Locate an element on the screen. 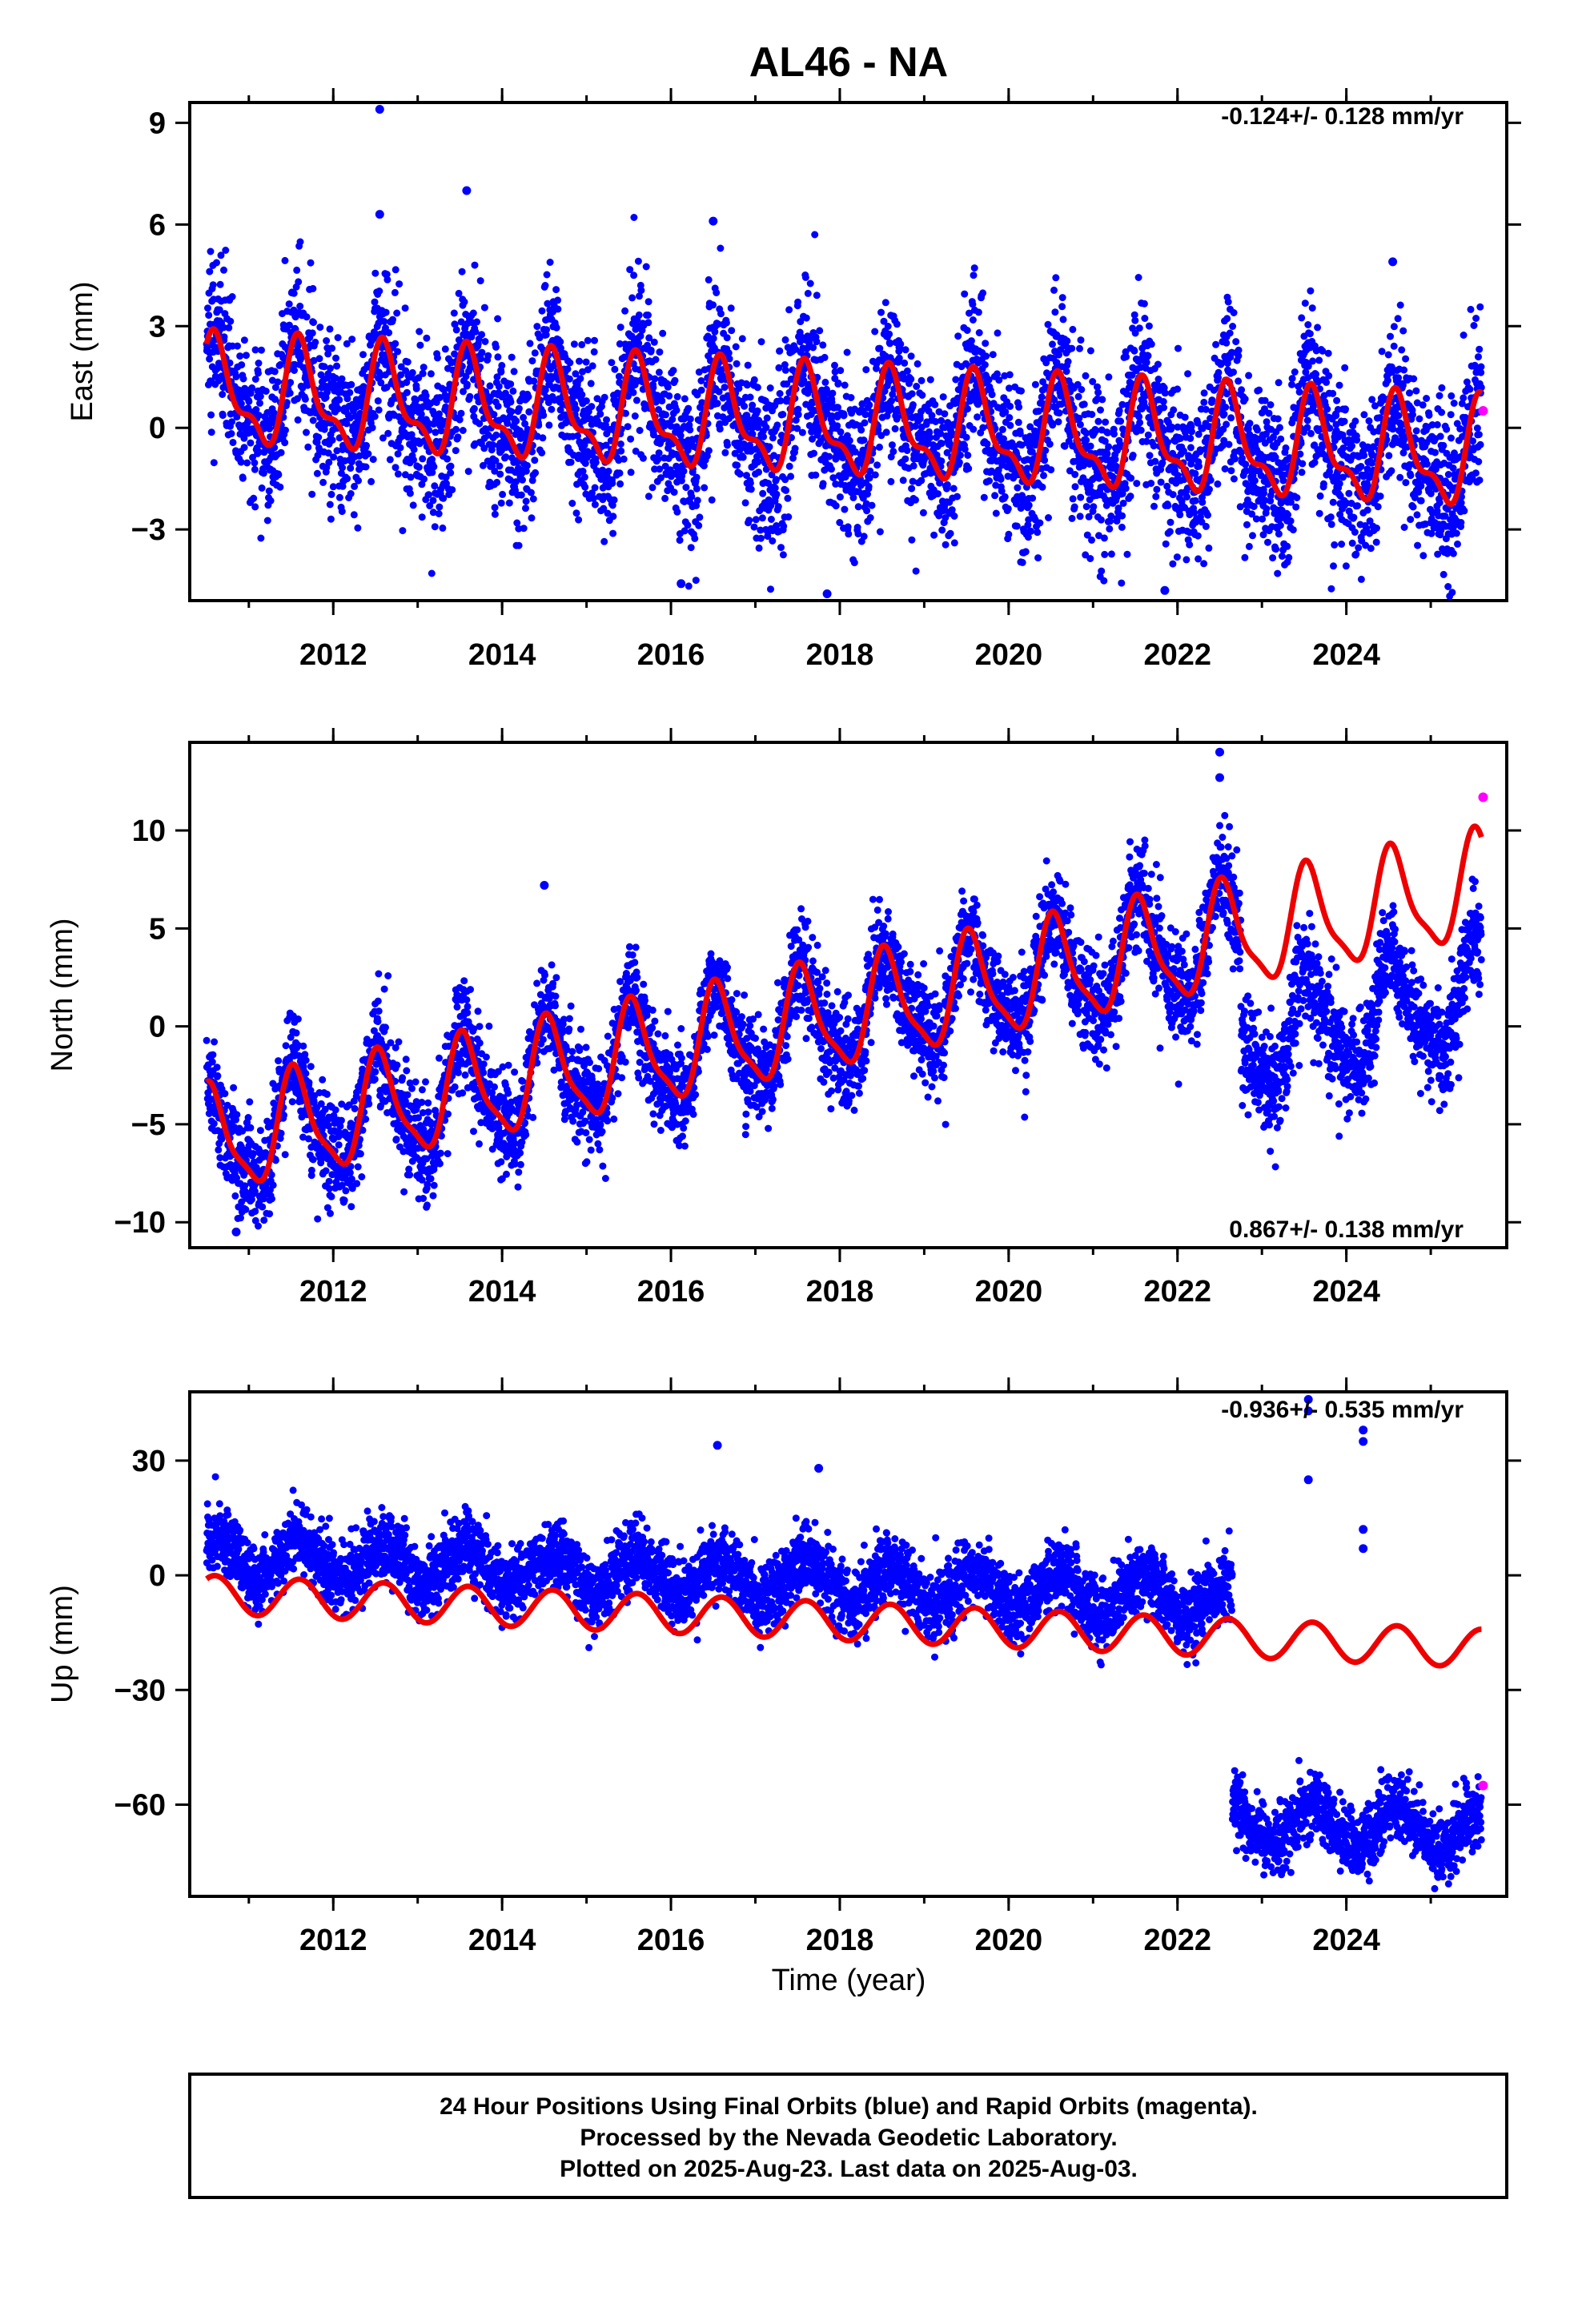 Image resolution: width=1582 pixels, height=2324 pixels. up-y-tick-label: −30 is located at coordinates (140, 1690).